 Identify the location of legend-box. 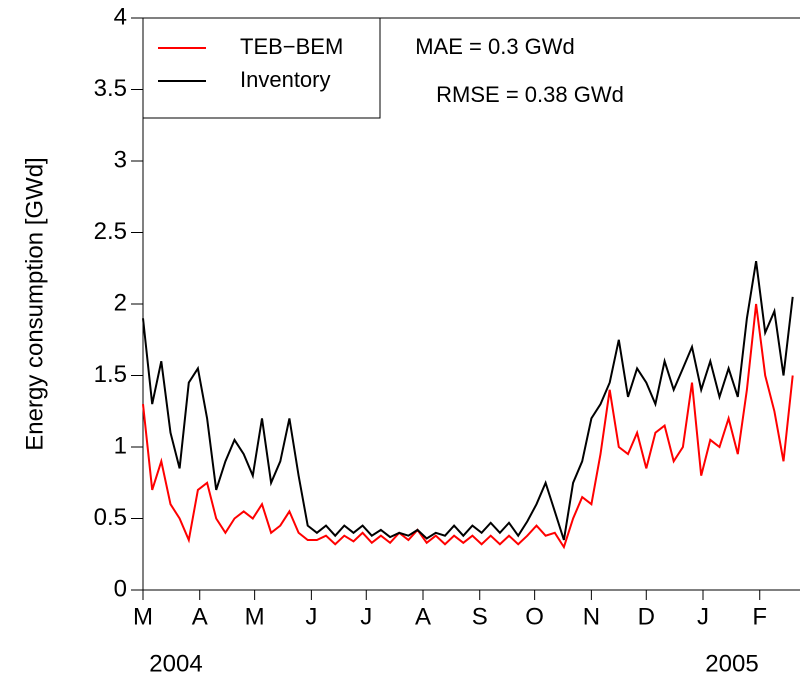
(261, 68).